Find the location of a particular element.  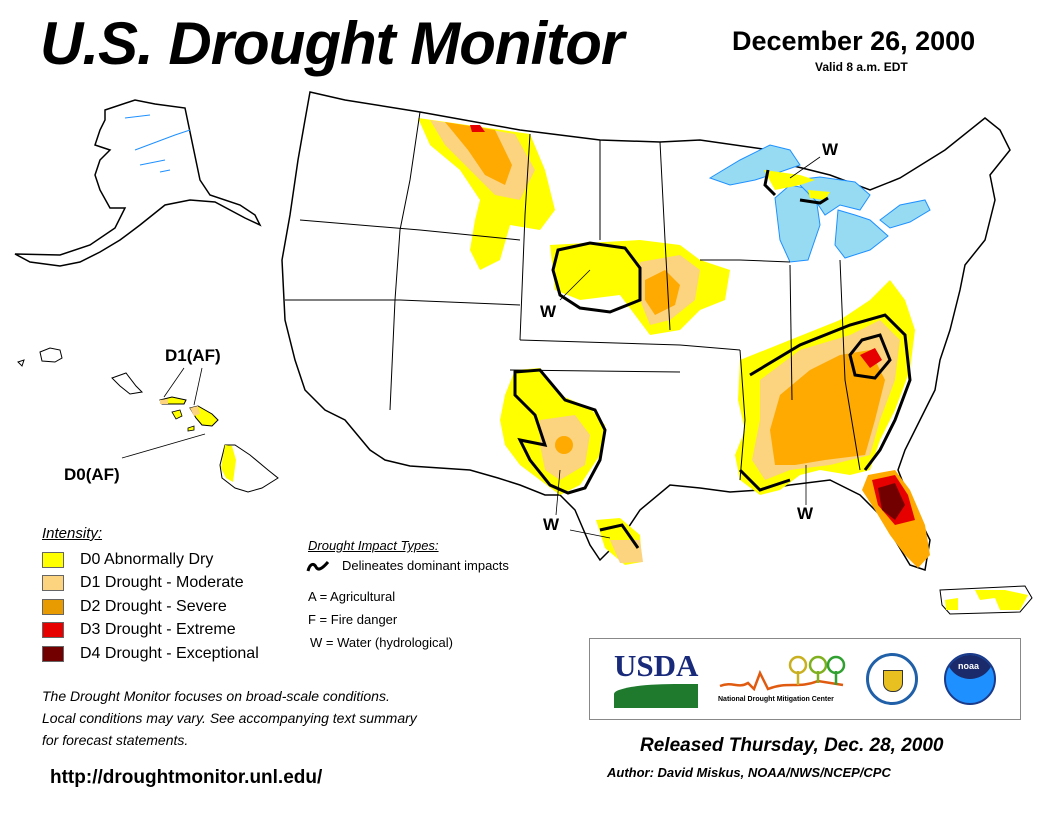

noaa-logo: noaa is located at coordinates (970, 679).